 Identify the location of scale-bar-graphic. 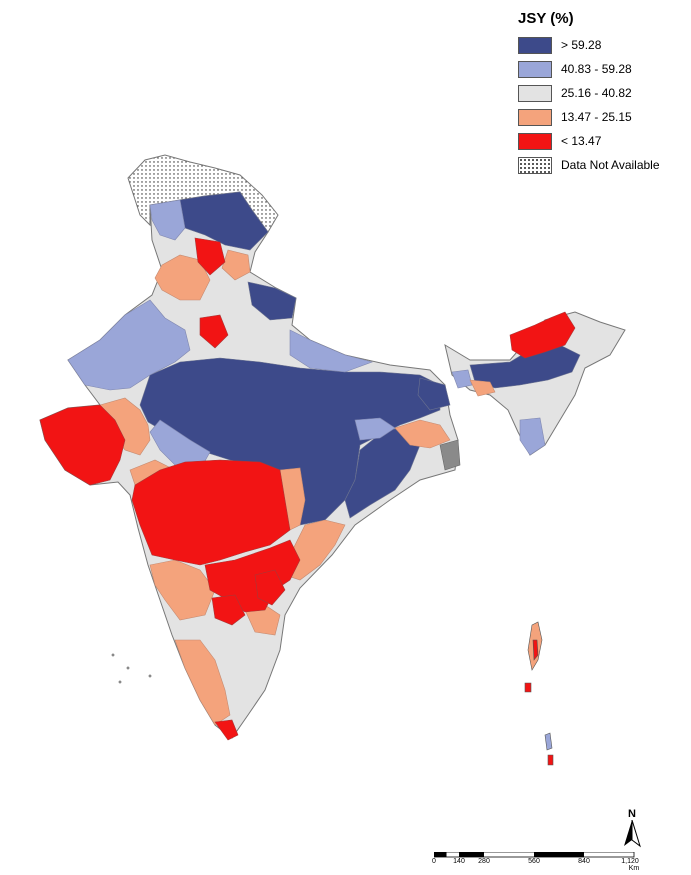
(534, 855).